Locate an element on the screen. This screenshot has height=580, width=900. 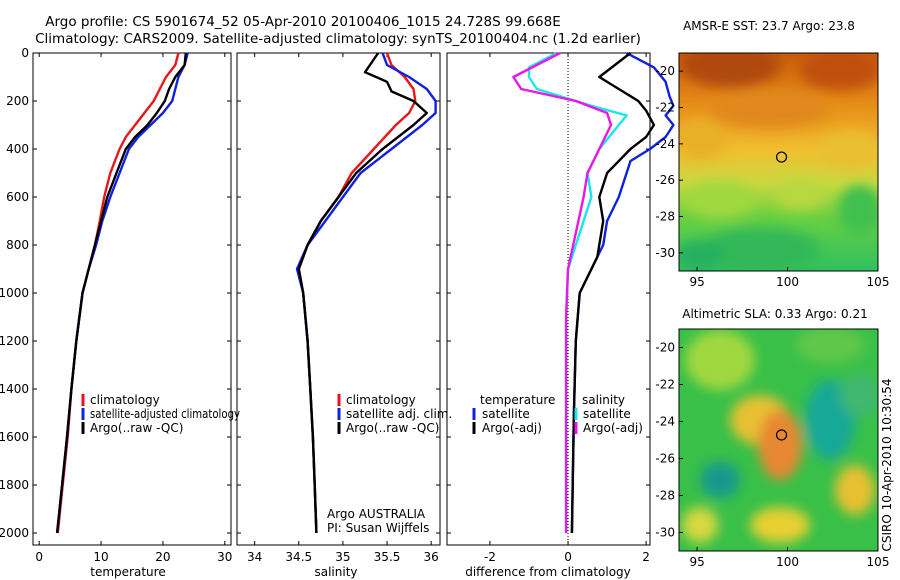
series-line-temperature-argo is located at coordinates (613, 293).